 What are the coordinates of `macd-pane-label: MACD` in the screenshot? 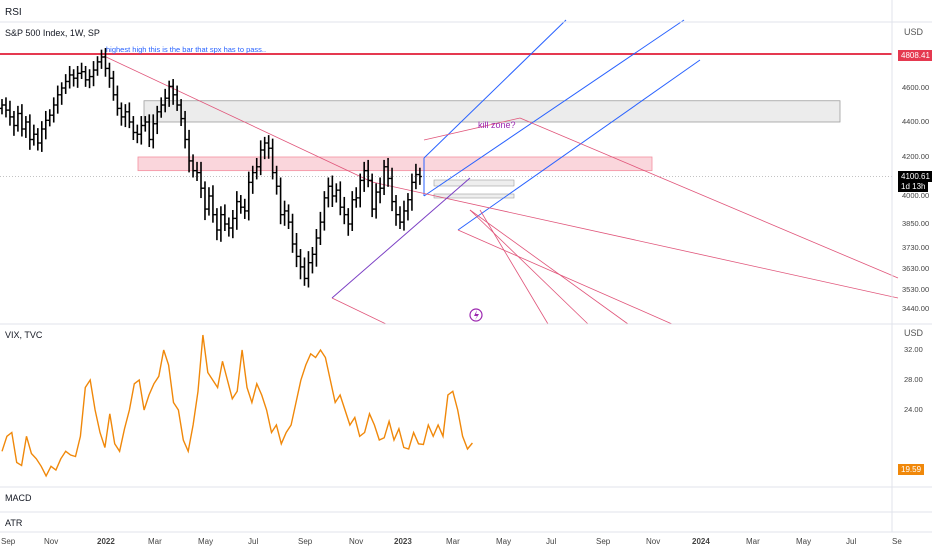 It's located at (18, 498).